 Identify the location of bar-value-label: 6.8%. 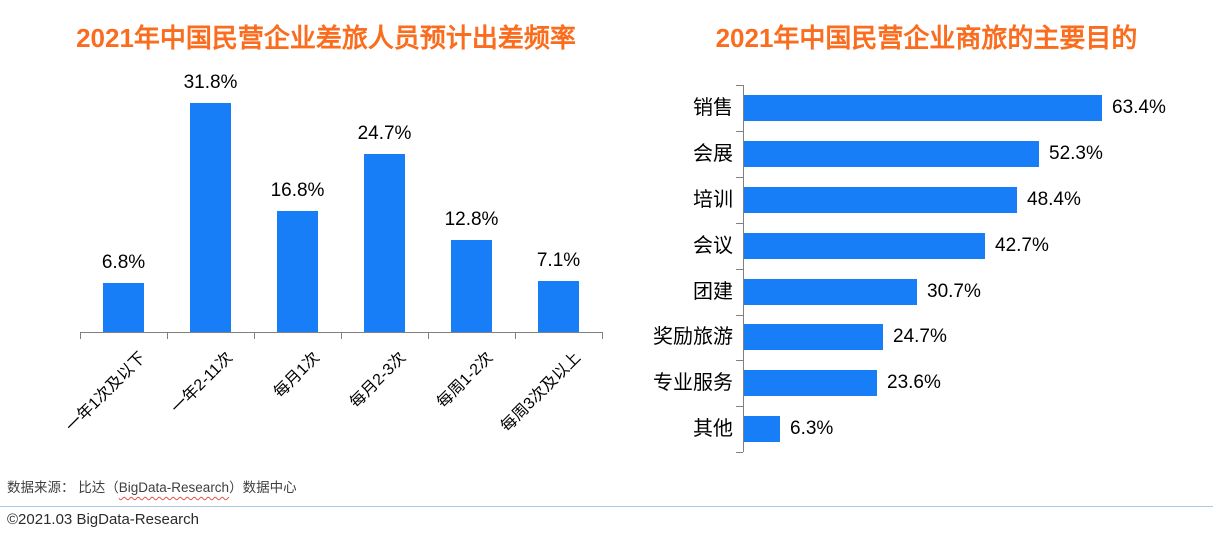
(123, 262).